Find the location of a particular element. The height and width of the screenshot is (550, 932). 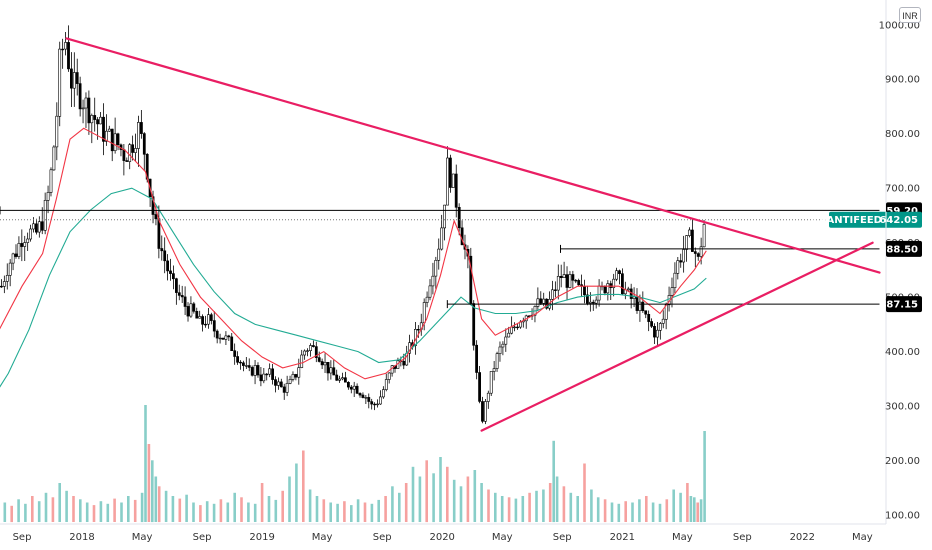

time-axis-tick-label: May is located at coordinates (682, 537).